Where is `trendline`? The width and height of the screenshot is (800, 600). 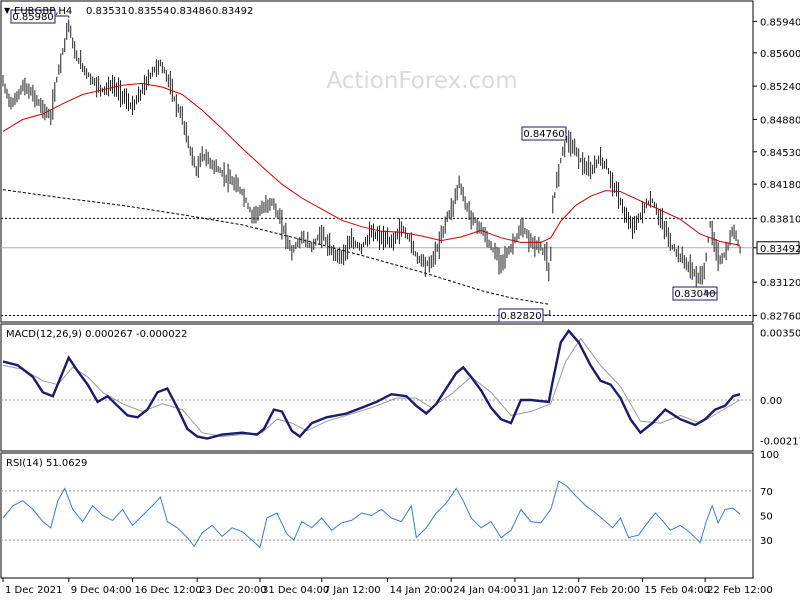 trendline is located at coordinates (276, 247).